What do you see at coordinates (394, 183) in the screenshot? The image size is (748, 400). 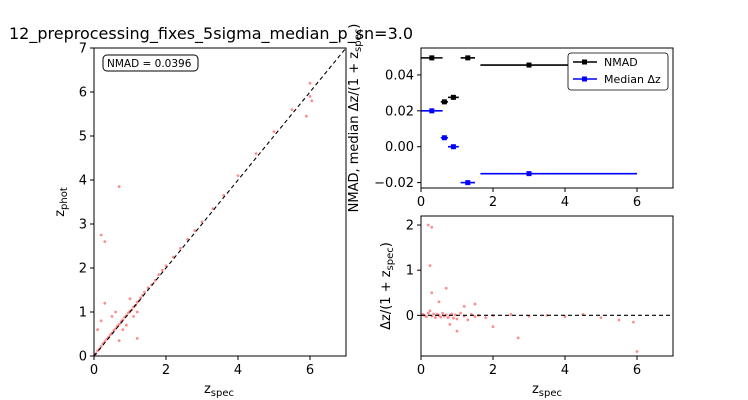 I see `nmad-y-tick-label: −0.02` at bounding box center [394, 183].